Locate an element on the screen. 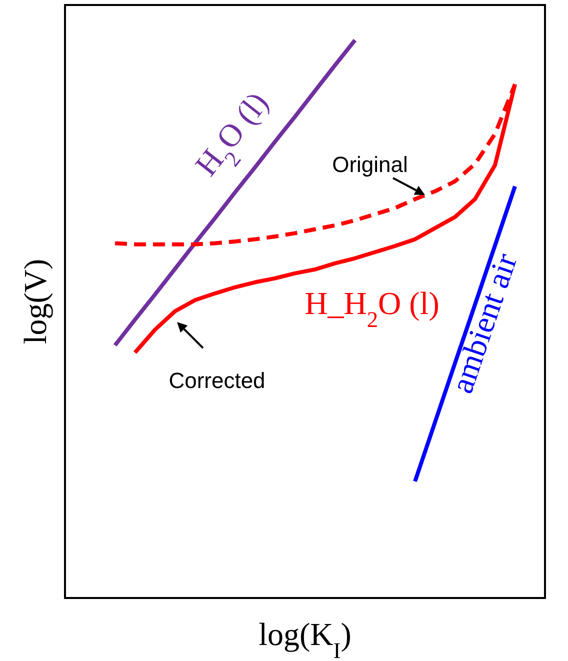 This screenshot has height=661, width=568. x-axis-title: log(K$_{I}$) is located at coordinates (305, 638).